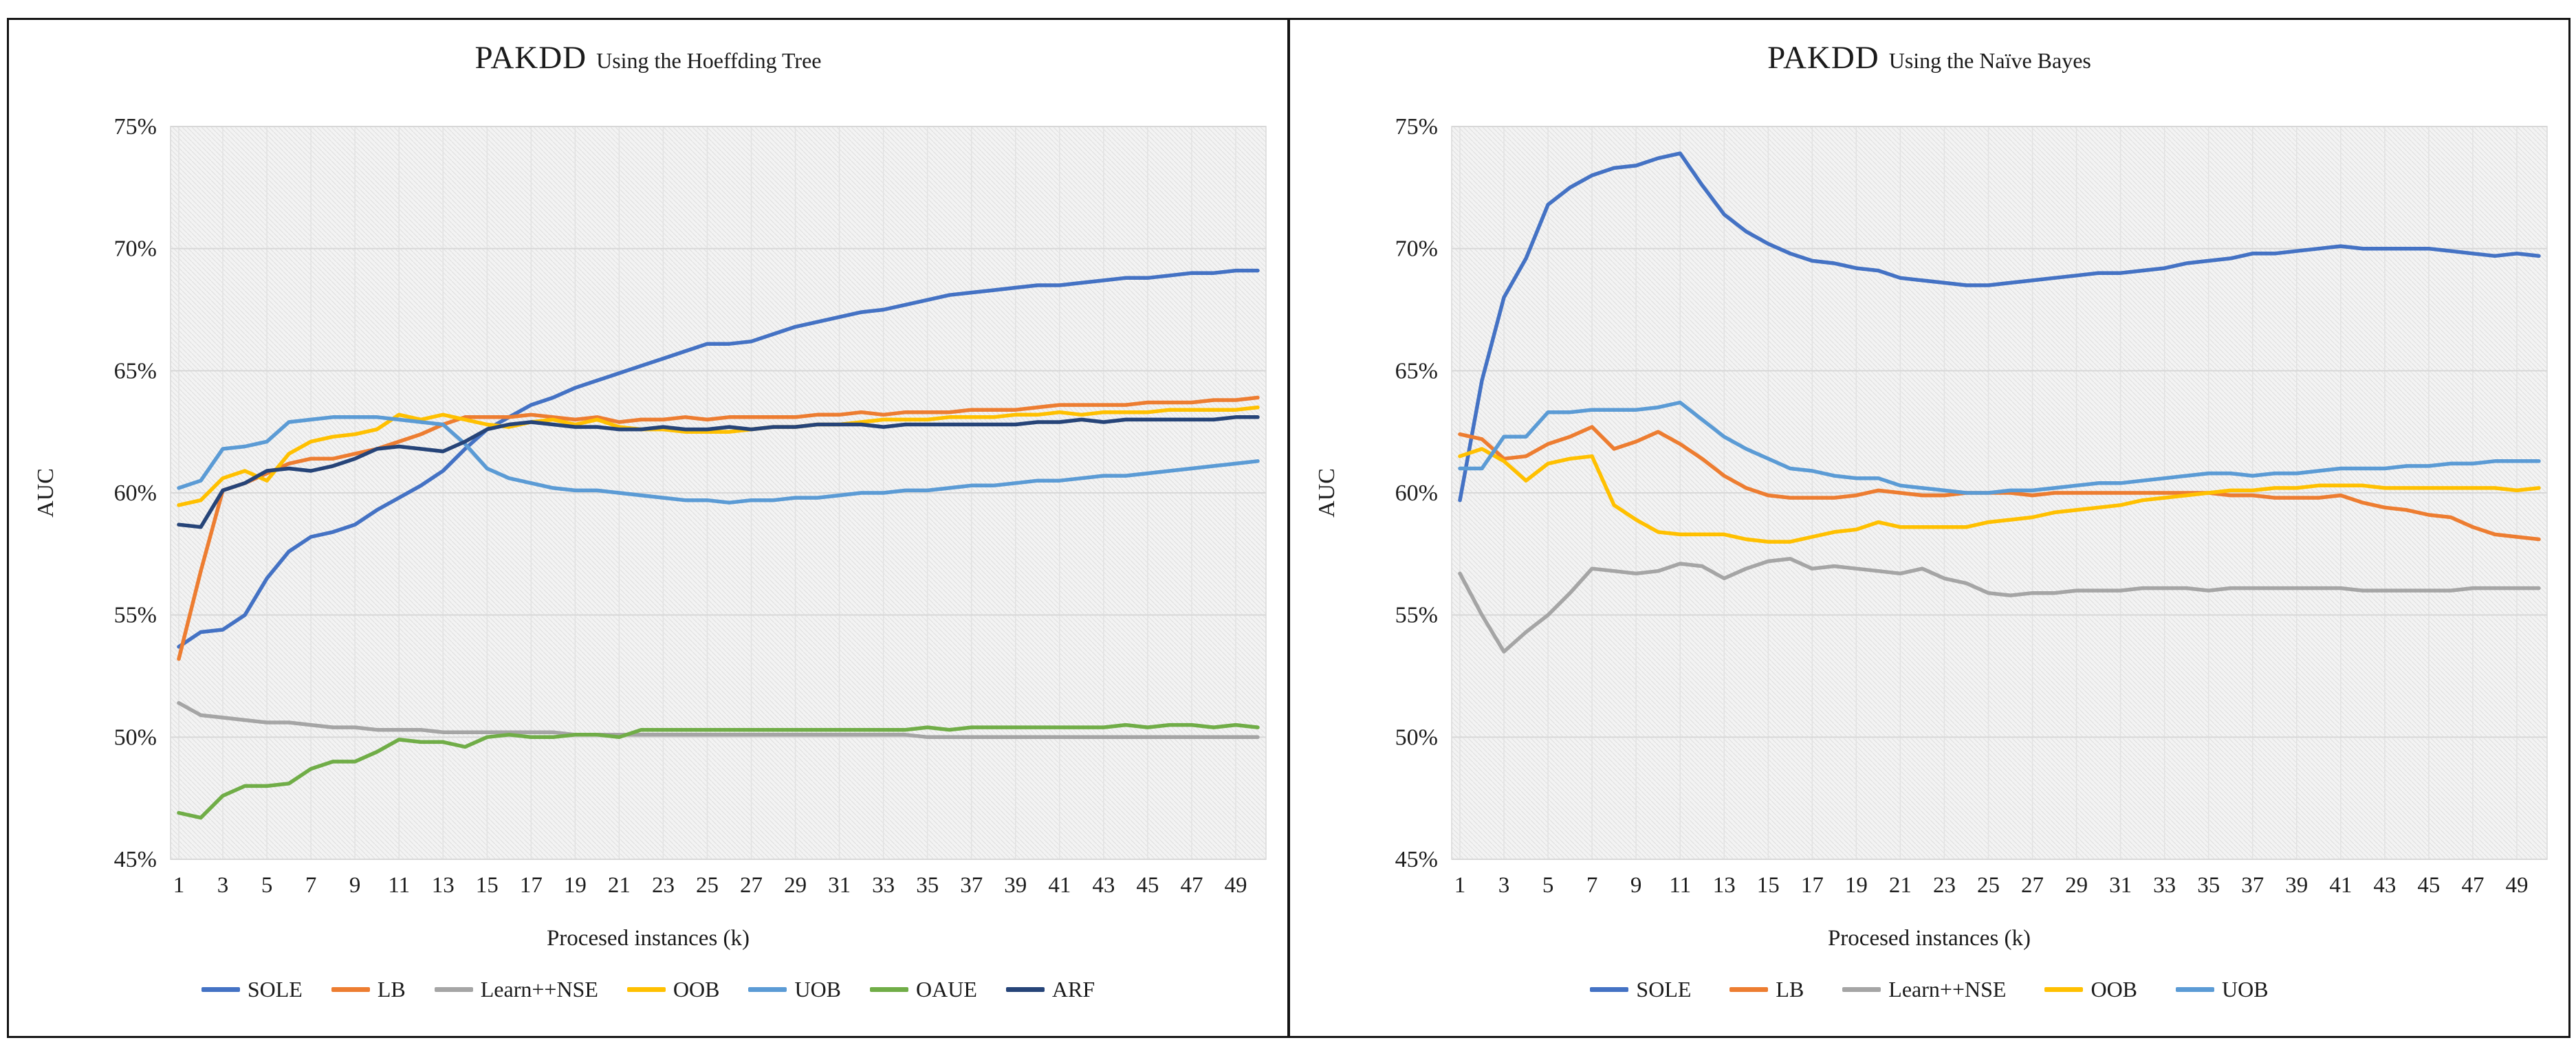 This screenshot has height=1060, width=2576. I want to click on series-line-ARF, so click(718, 472).